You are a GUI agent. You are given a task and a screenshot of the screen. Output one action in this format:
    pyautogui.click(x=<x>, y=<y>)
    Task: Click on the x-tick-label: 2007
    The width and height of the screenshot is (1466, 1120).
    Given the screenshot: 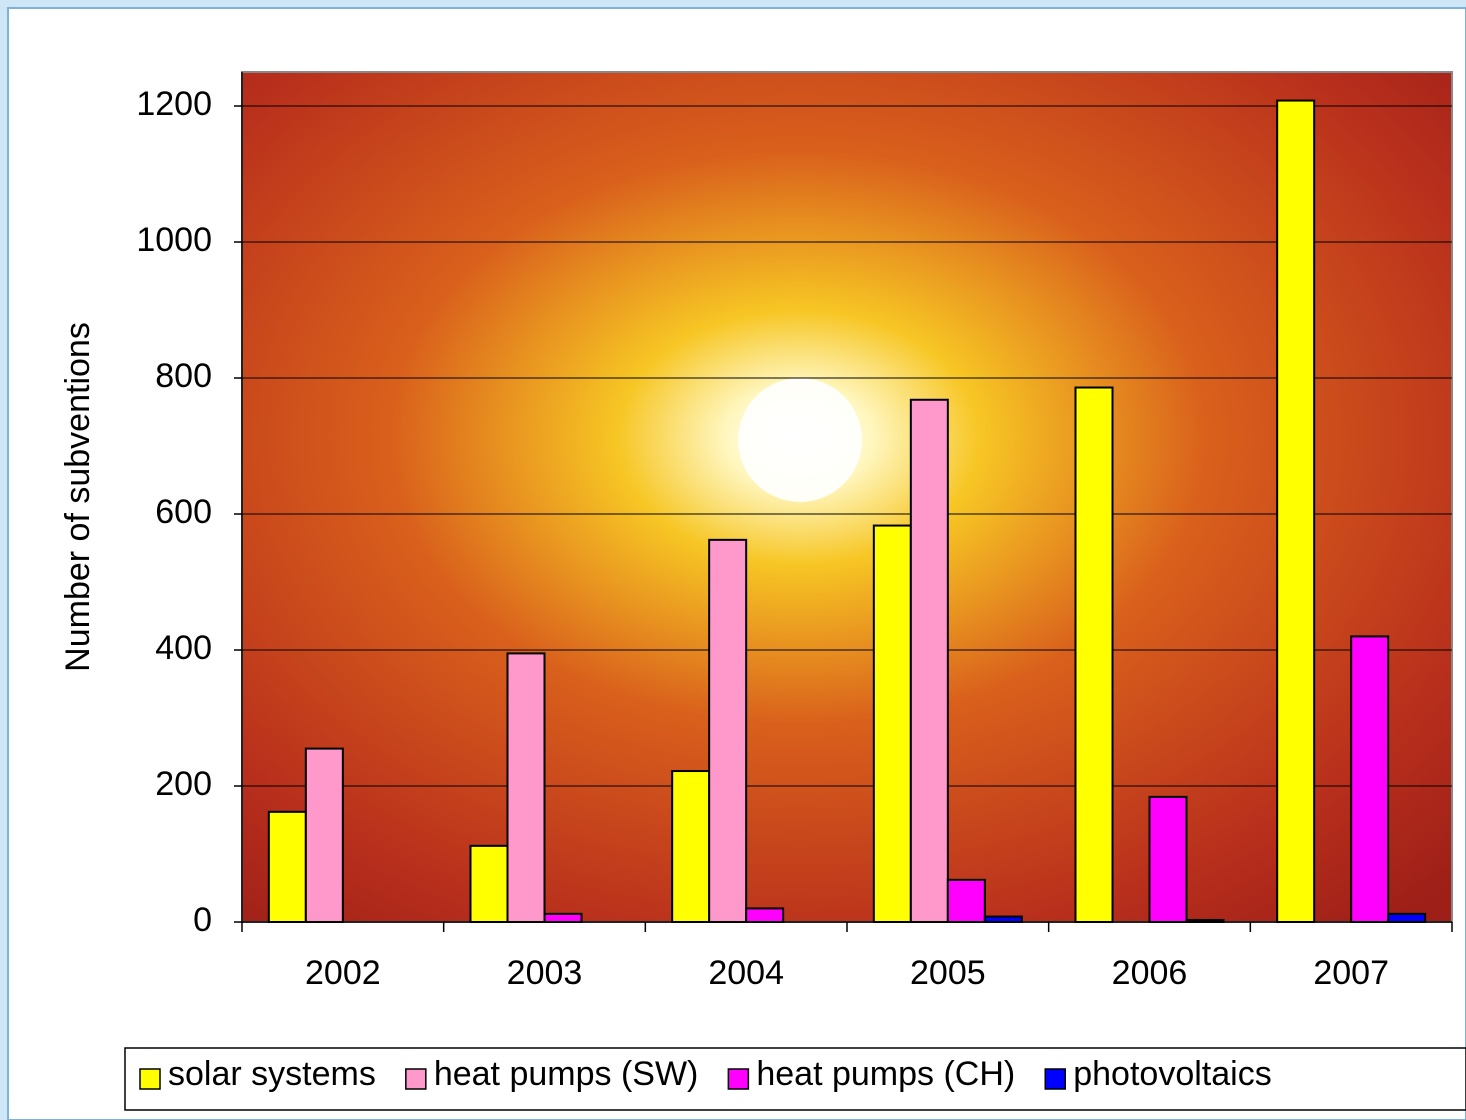 What is the action you would take?
    pyautogui.click(x=1351, y=973)
    